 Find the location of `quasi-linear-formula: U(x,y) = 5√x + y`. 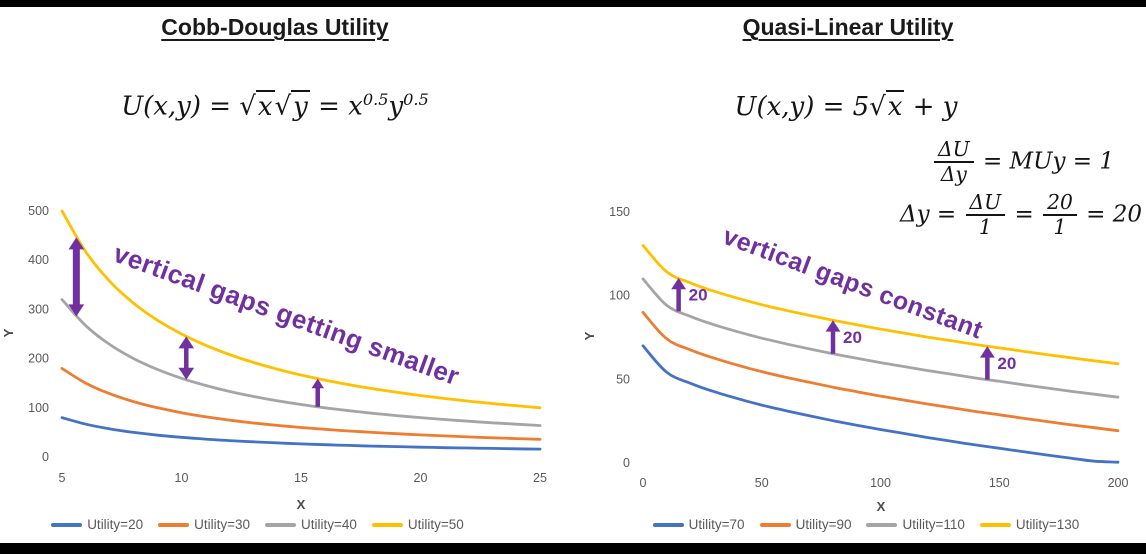

quasi-linear-formula: U(x,y) = 5√x + y is located at coordinates (846, 106).